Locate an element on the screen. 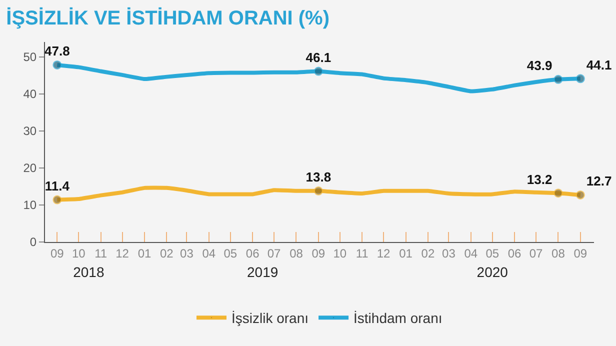 The image size is (616, 346). data-label: 44.1 is located at coordinates (599, 64).